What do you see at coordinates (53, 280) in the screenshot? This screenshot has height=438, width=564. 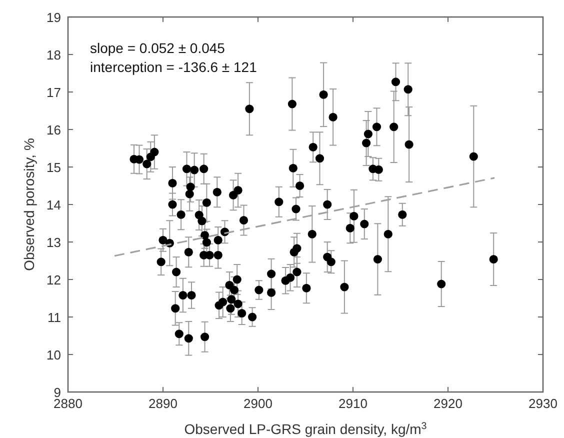 I see `y-tick-label: 12` at bounding box center [53, 280].